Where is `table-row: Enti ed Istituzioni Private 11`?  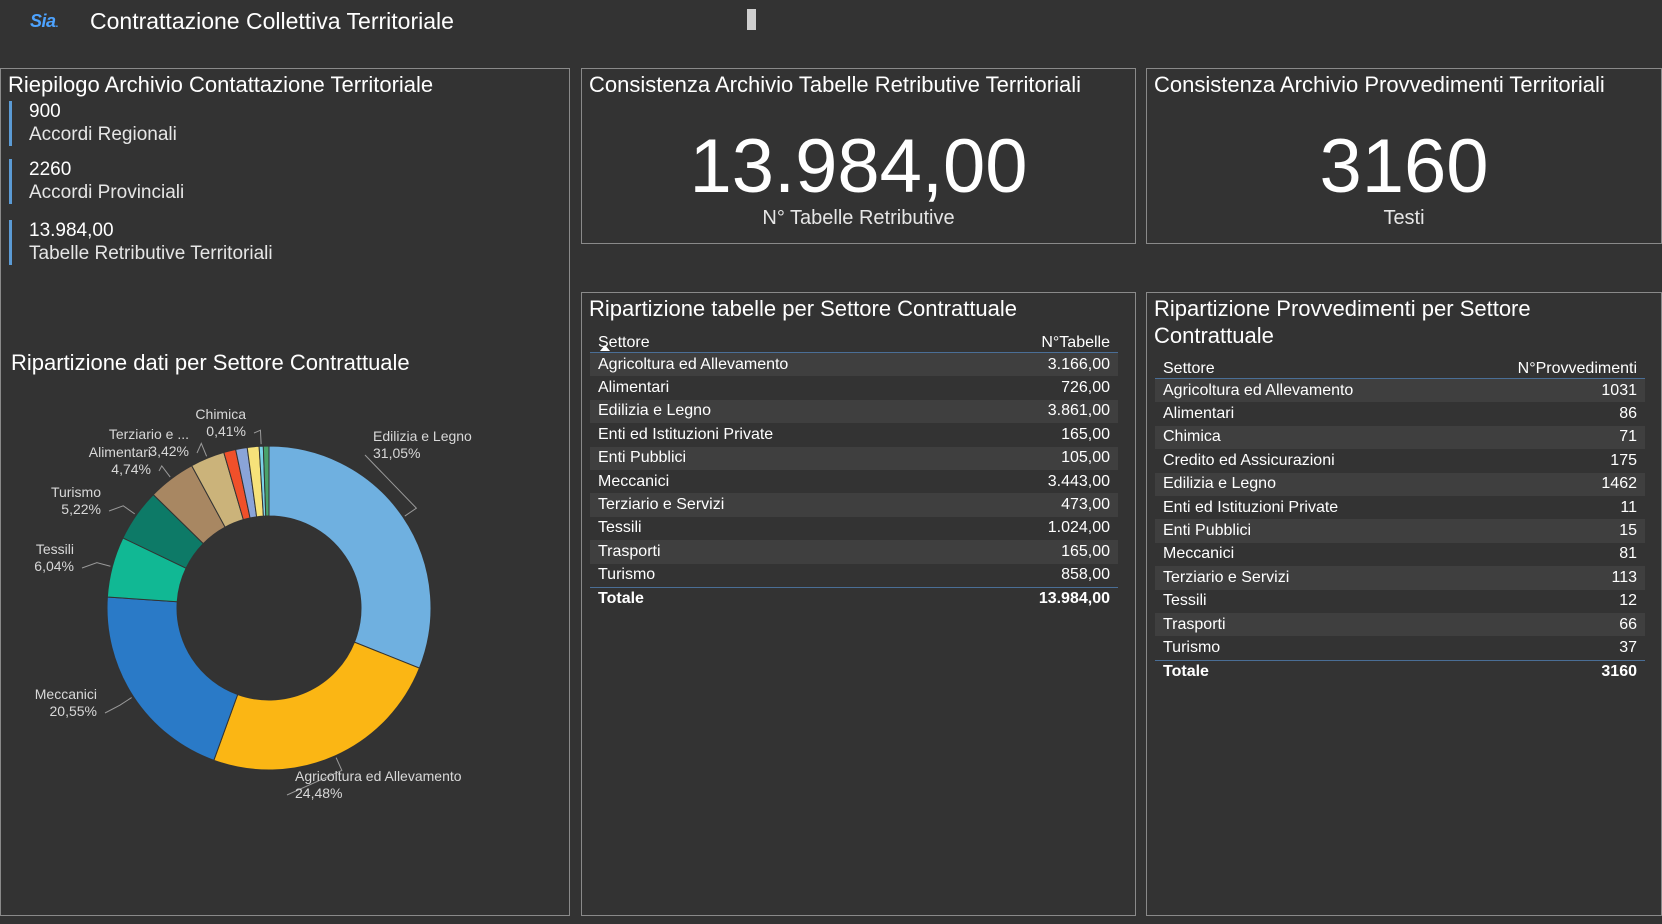
table-row: Enti ed Istituzioni Private 11 is located at coordinates (1400, 507).